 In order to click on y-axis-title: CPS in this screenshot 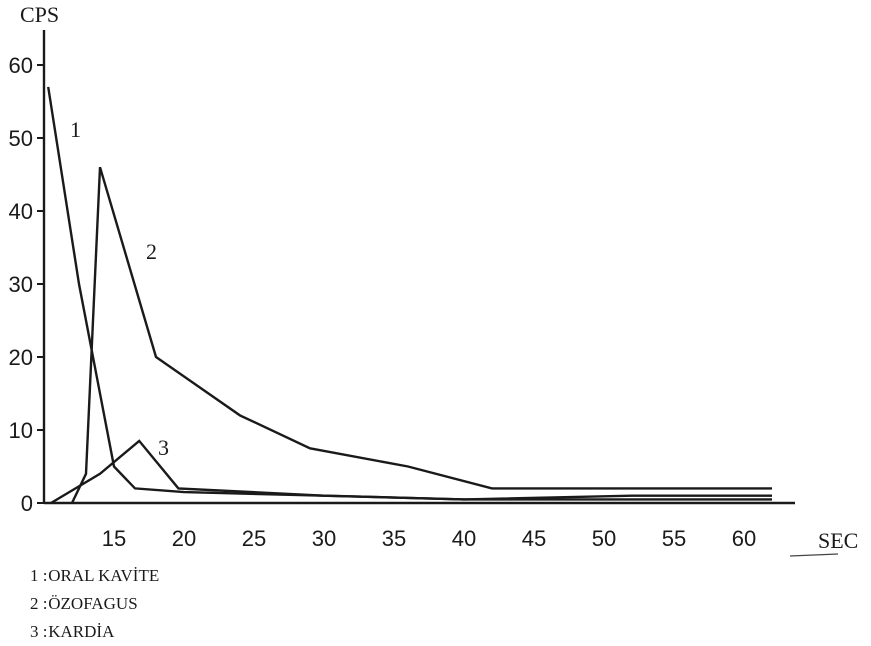, I will do `click(39, 14)`.